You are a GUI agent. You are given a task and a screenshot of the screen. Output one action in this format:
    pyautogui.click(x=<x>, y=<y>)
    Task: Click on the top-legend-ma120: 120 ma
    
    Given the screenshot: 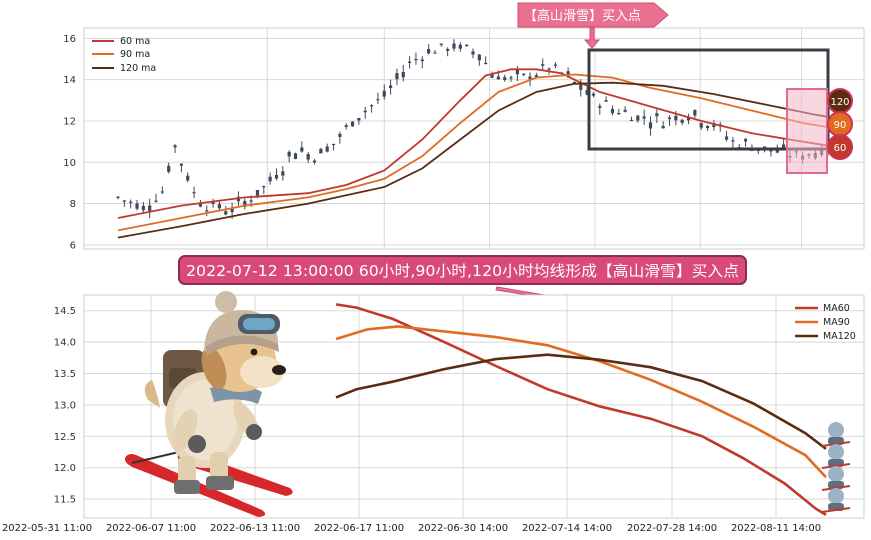 What is the action you would take?
    pyautogui.click(x=138, y=68)
    